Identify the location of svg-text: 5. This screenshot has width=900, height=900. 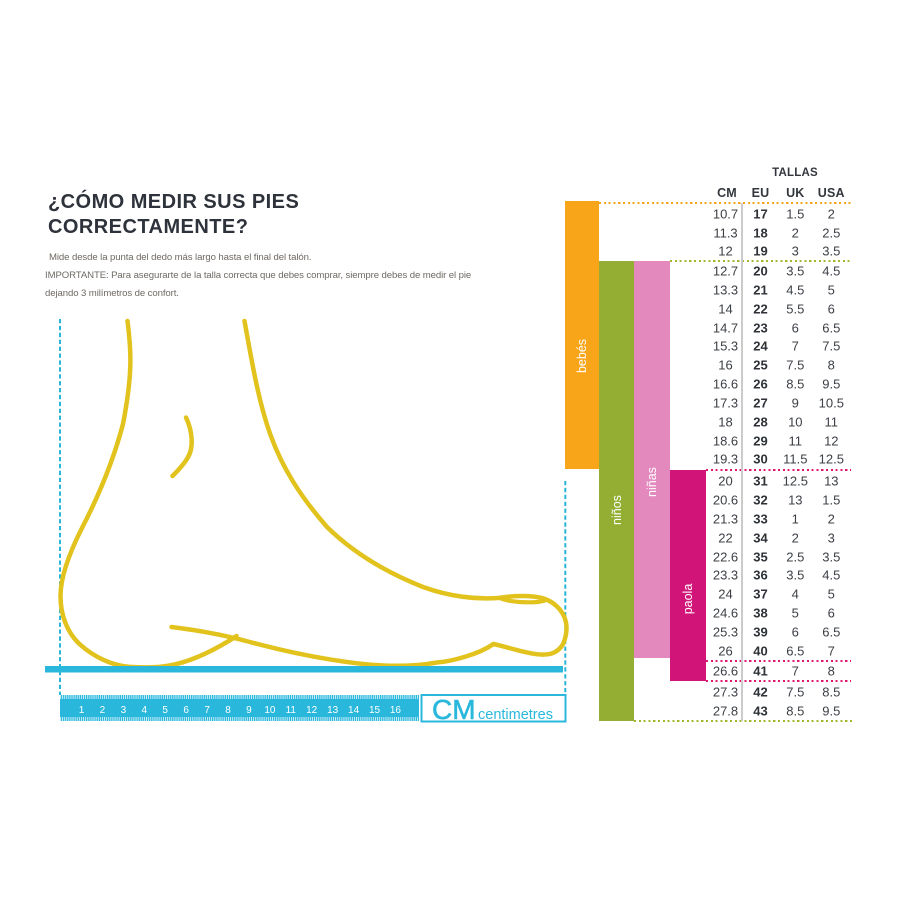
(165, 710).